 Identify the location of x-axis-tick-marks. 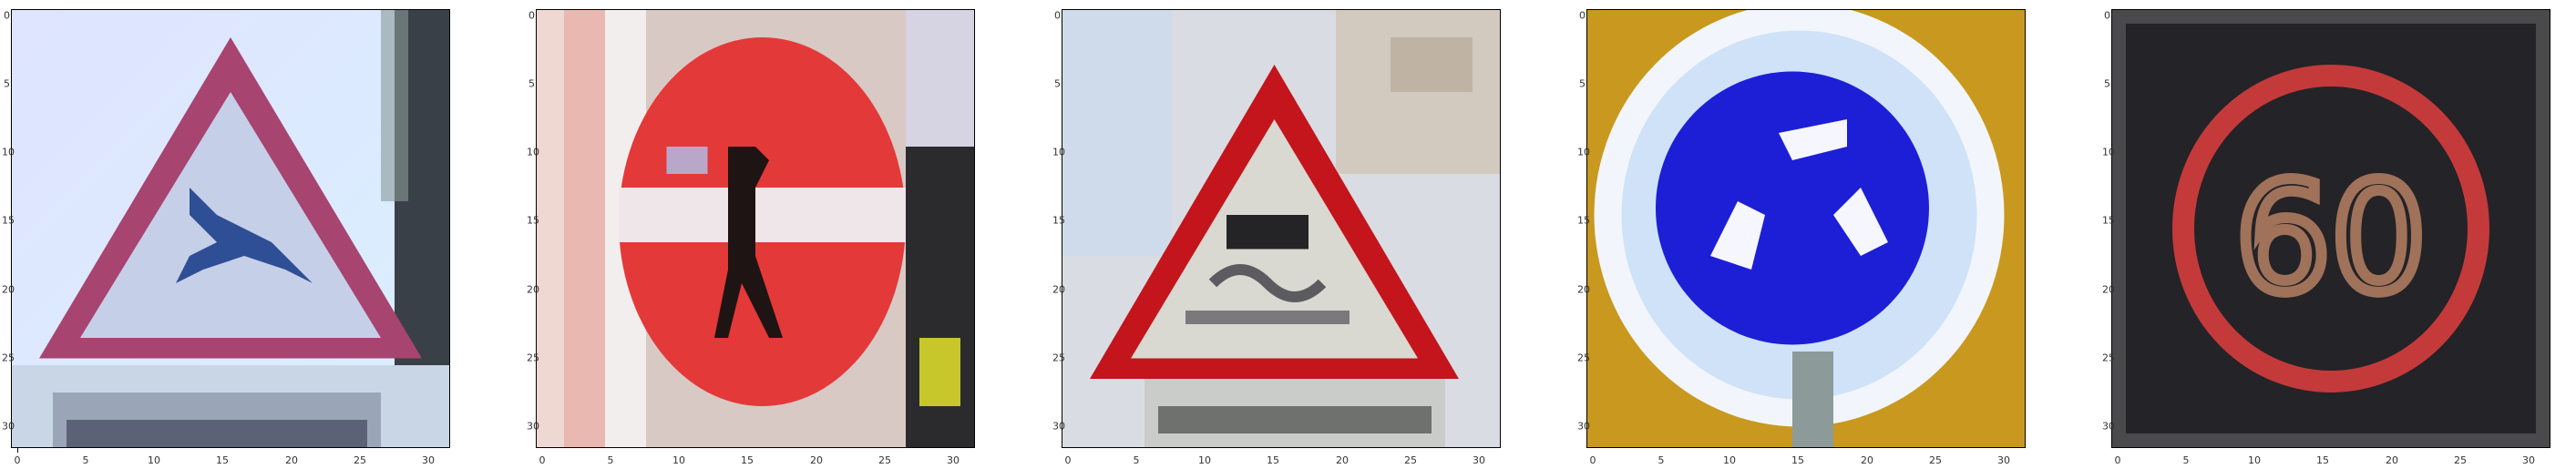
(17, 450).